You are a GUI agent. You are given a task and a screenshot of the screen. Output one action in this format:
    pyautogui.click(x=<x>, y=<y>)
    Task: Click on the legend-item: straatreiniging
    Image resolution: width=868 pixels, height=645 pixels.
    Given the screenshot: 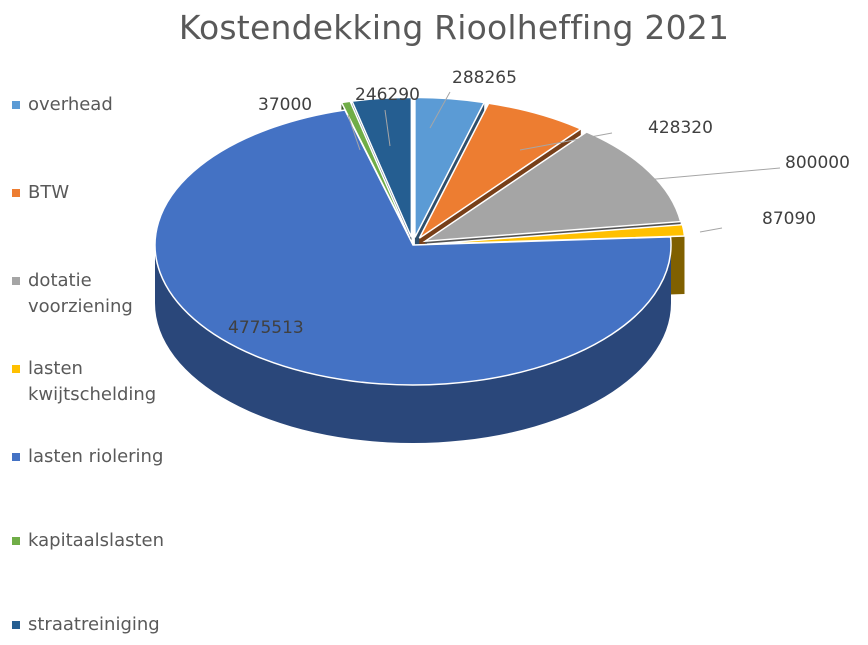 What is the action you would take?
    pyautogui.click(x=100, y=625)
    